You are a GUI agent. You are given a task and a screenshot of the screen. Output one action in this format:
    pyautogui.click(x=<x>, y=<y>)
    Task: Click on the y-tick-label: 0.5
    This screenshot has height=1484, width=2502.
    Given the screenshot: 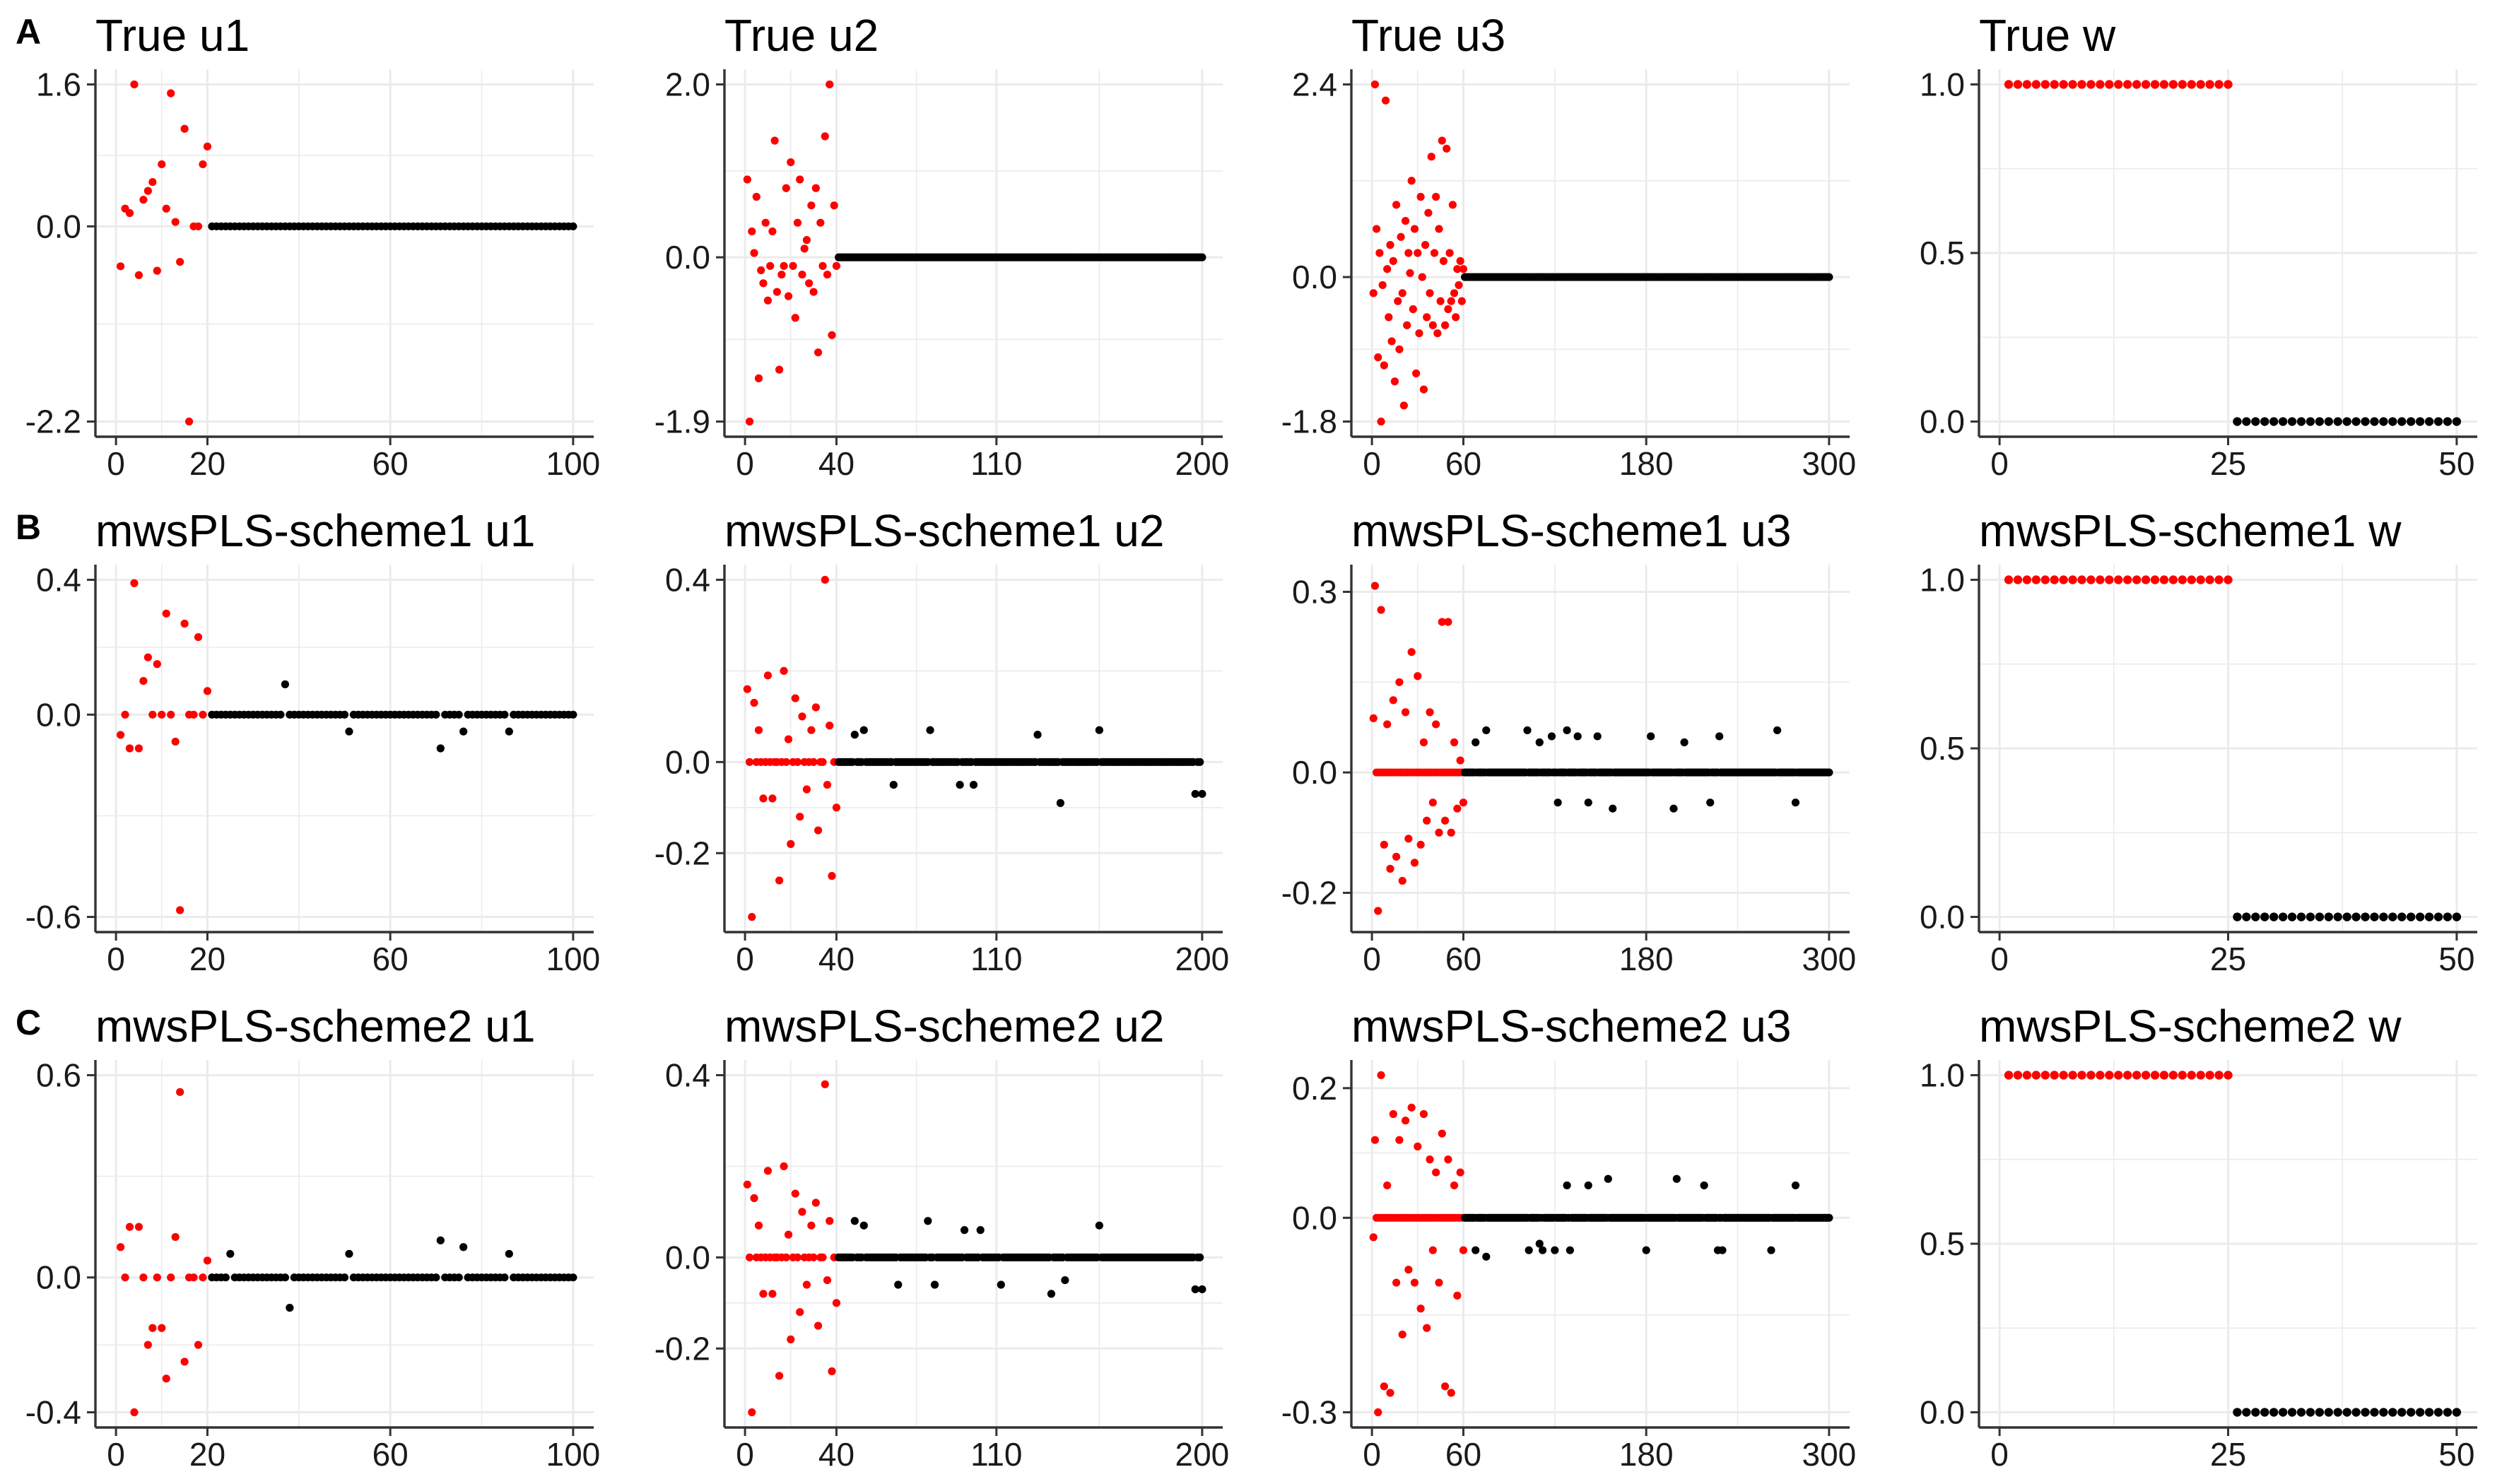 What is the action you would take?
    pyautogui.click(x=1943, y=748)
    